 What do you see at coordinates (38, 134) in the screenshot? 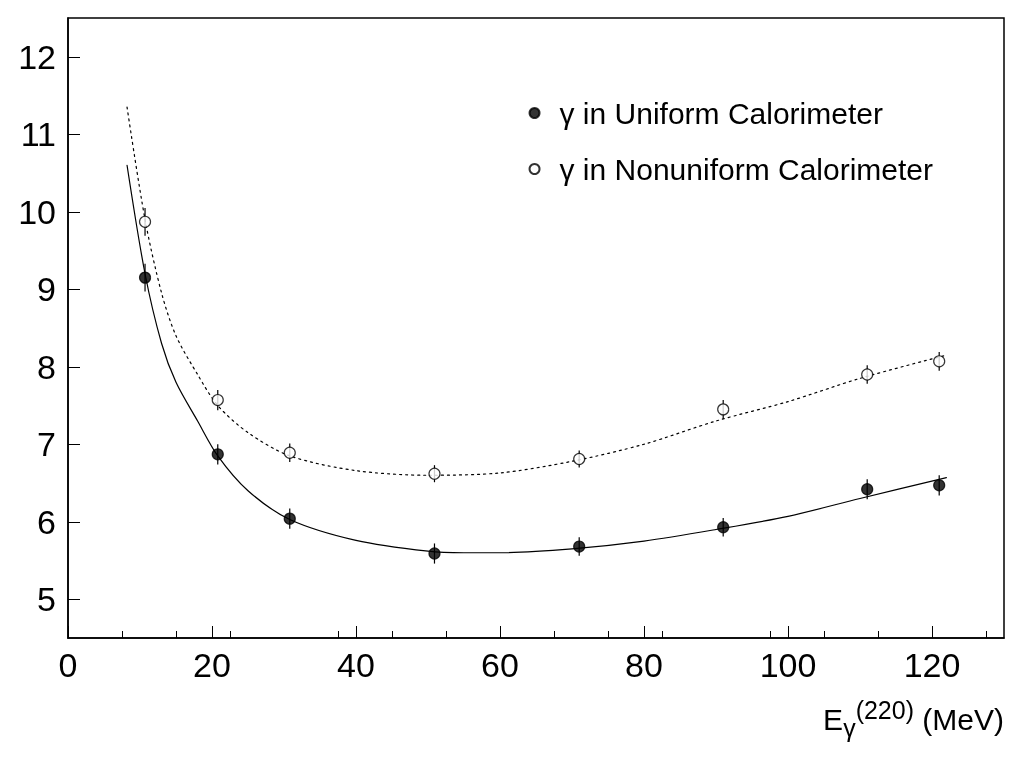
I see `y-tick-label: 11` at bounding box center [38, 134].